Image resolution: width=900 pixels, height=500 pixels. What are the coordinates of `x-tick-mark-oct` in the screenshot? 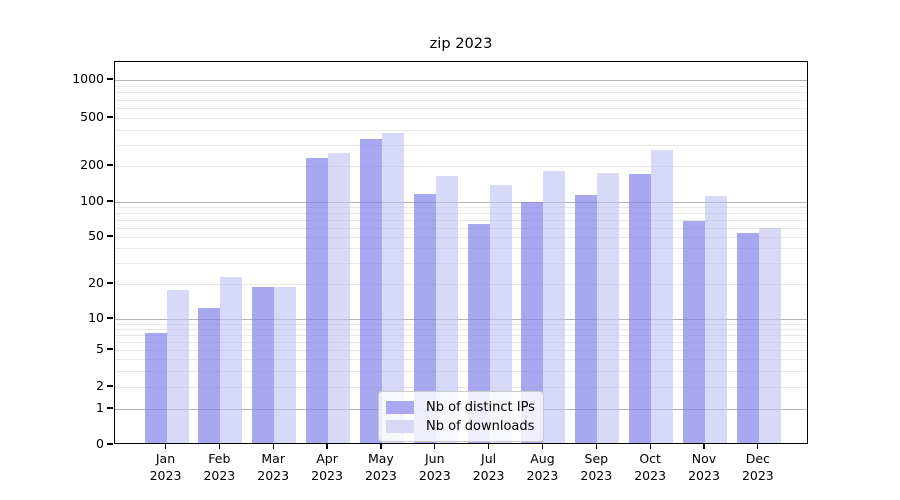 It's located at (650, 446).